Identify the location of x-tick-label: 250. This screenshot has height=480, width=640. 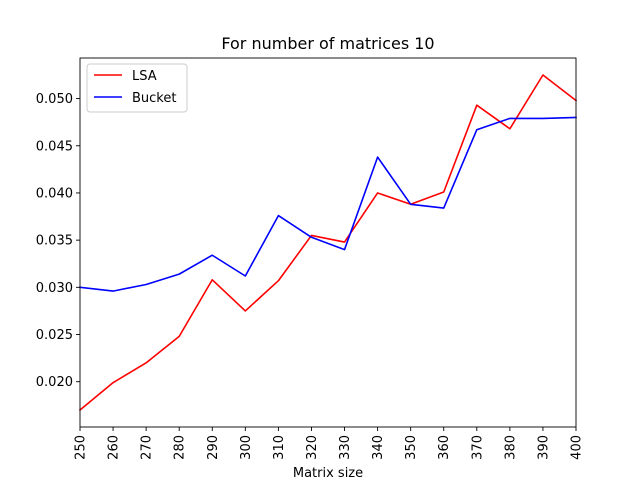
(81, 447).